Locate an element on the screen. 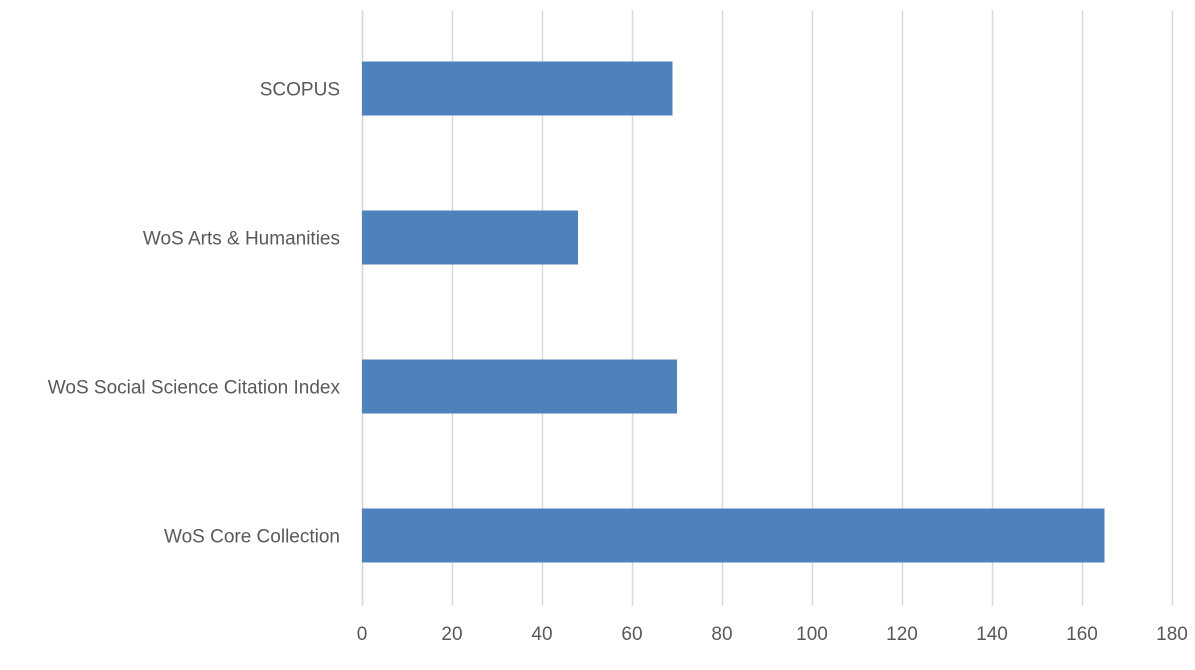 This screenshot has width=1195, height=670. x-tick-label: 100 is located at coordinates (812, 634).